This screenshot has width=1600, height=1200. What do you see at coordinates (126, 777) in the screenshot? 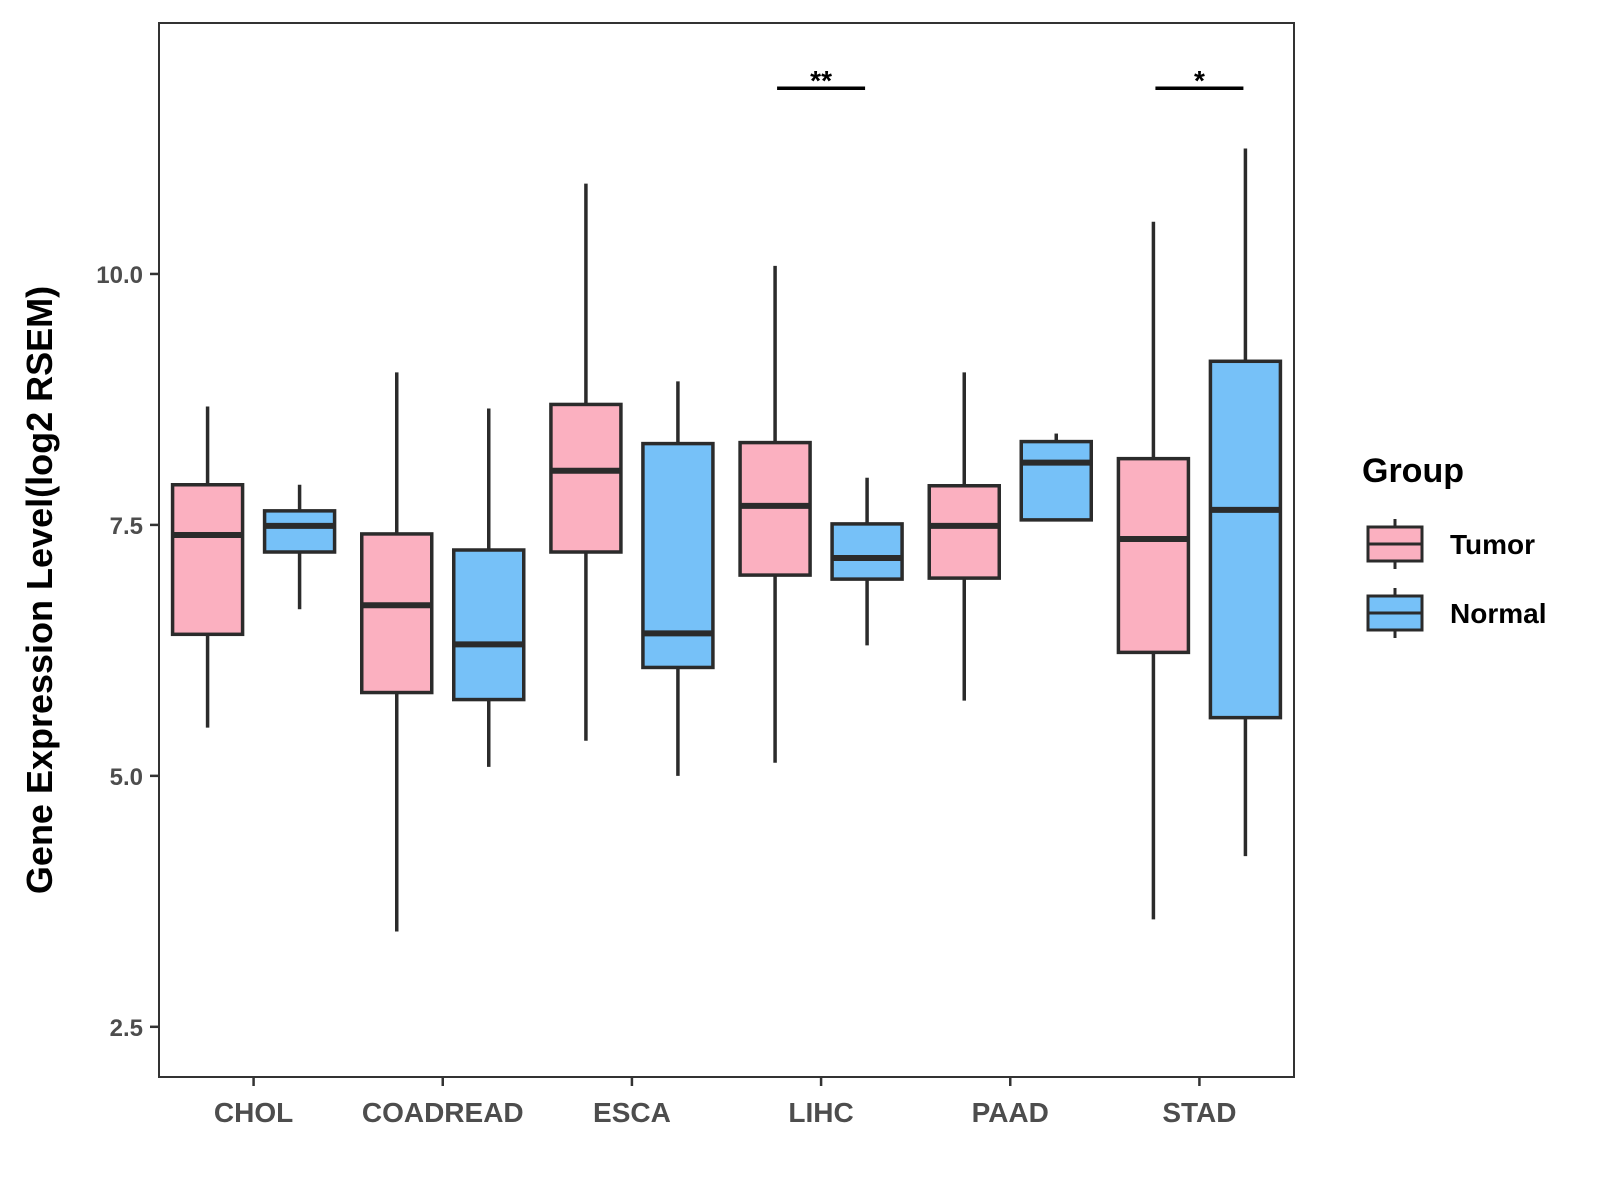
I see `y-tick-label: 5.0` at bounding box center [126, 777].